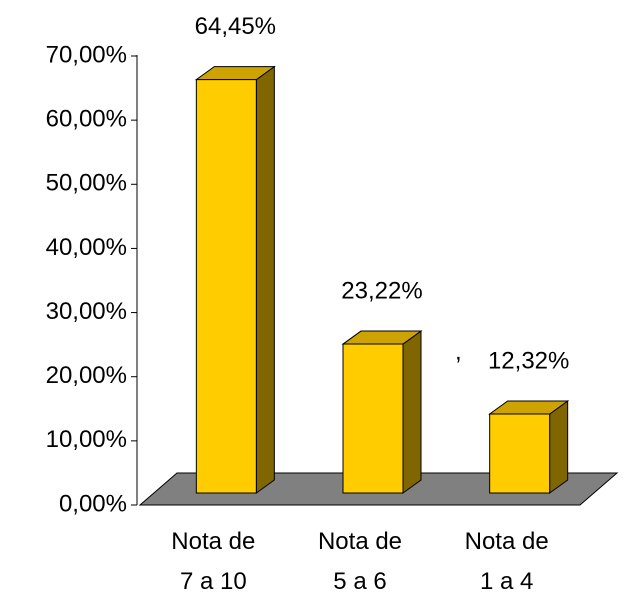 The height and width of the screenshot is (595, 626). I want to click on value-label: 12,32%, so click(528, 360).